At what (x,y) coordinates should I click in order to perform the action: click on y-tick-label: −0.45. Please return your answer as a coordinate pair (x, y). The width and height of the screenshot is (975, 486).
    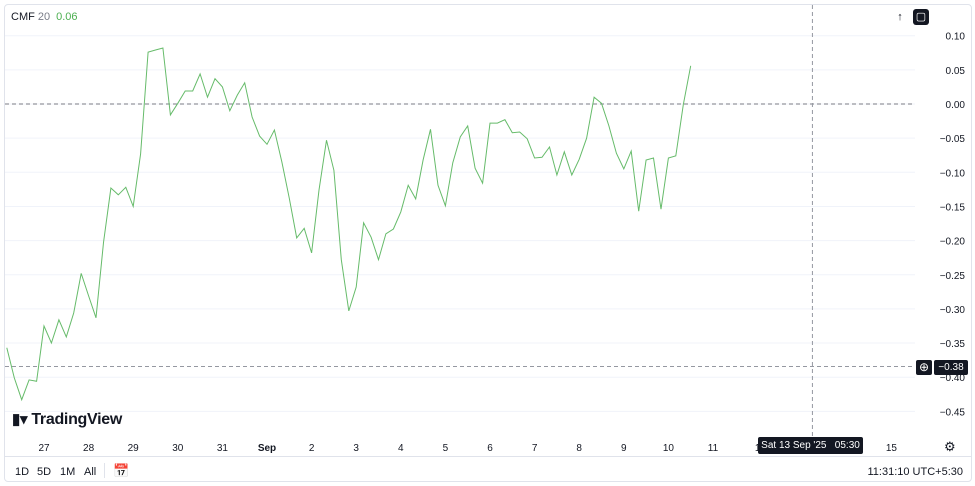
    Looking at the image, I should click on (953, 412).